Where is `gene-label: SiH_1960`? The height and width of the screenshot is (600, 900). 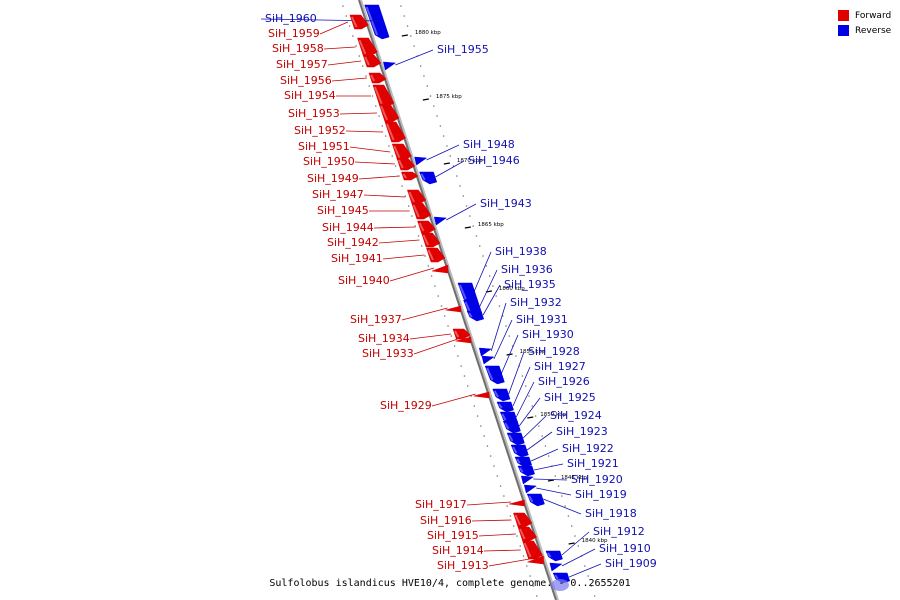
gene-label: SiH_1960 is located at coordinates (291, 18).